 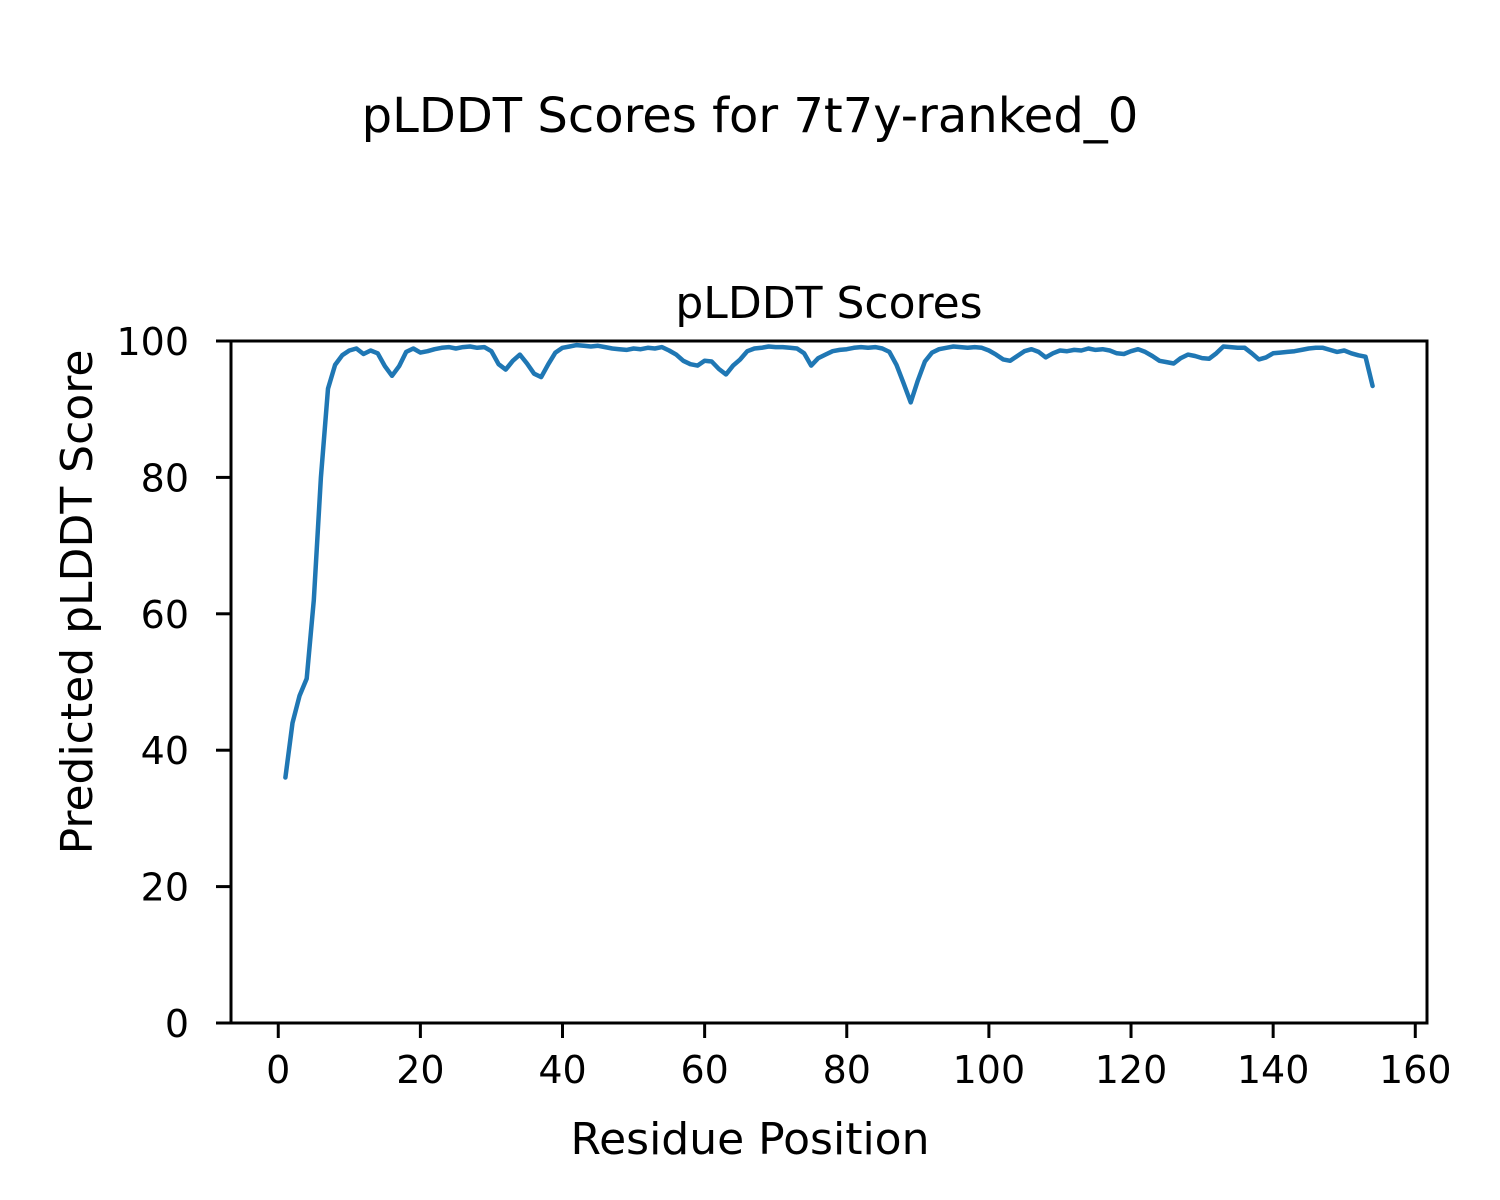 I want to click on y-tick-label: 0, so click(x=177, y=1024).